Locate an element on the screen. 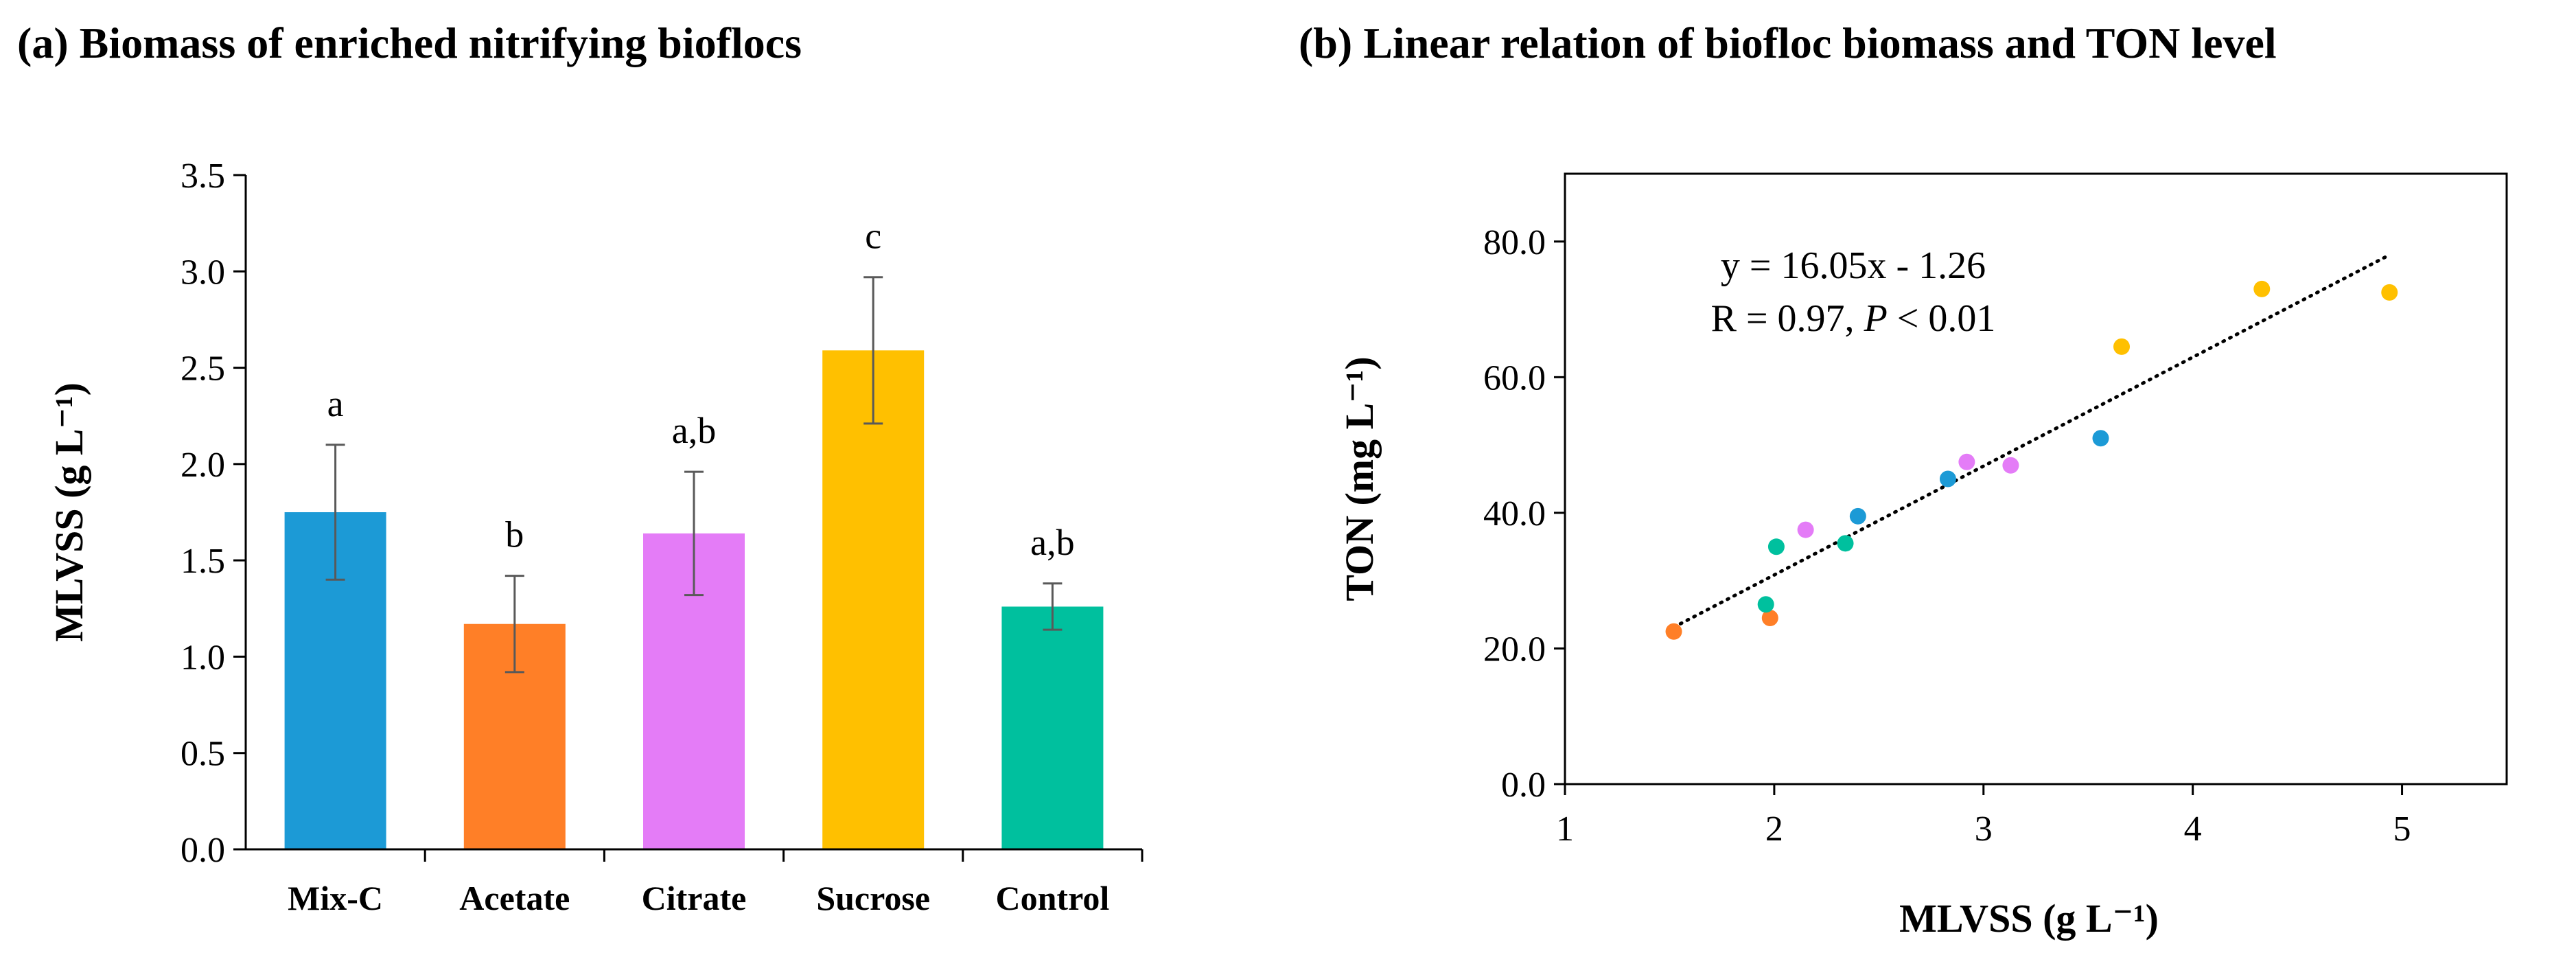  category-label-control: Control is located at coordinates (1053, 898).